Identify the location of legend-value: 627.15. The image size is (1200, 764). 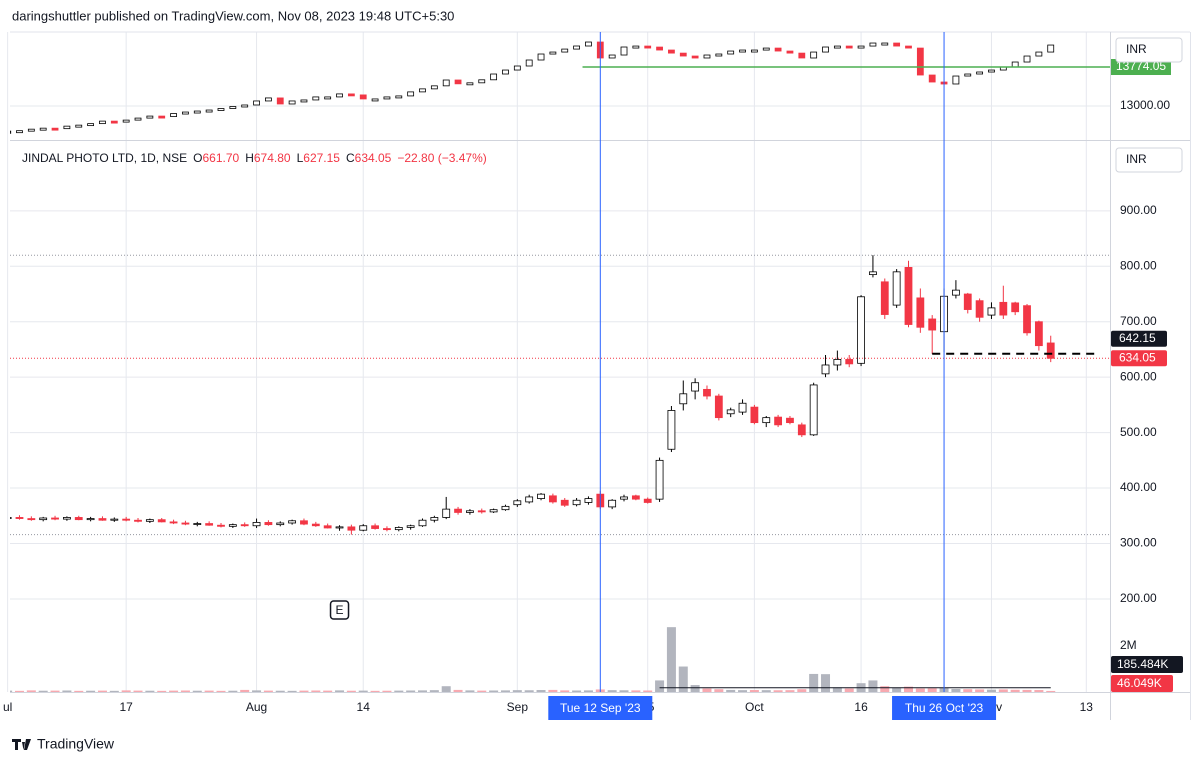
(321, 158).